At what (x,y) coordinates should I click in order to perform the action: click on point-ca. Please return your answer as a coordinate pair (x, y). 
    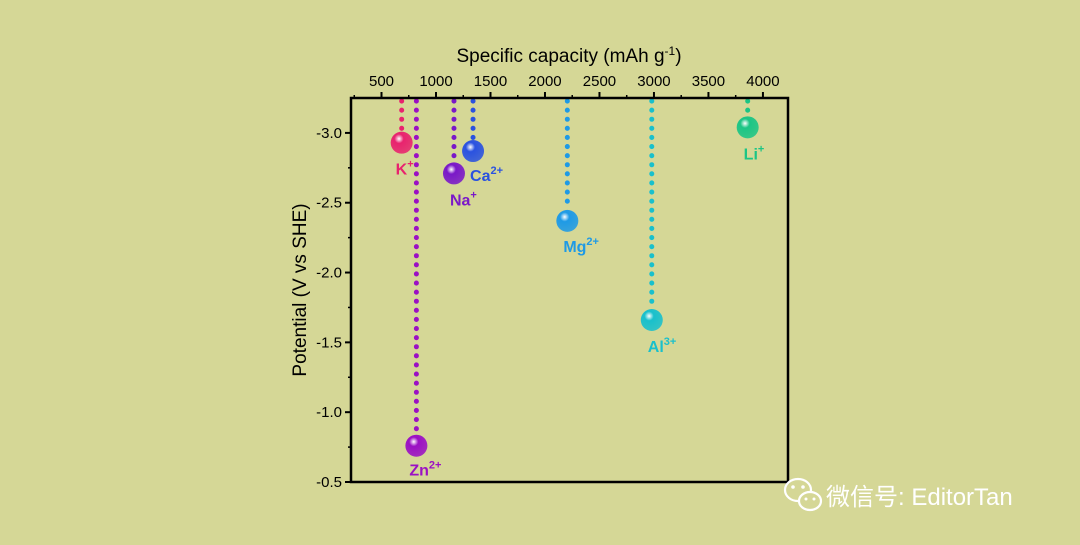
    Looking at the image, I should click on (473, 151).